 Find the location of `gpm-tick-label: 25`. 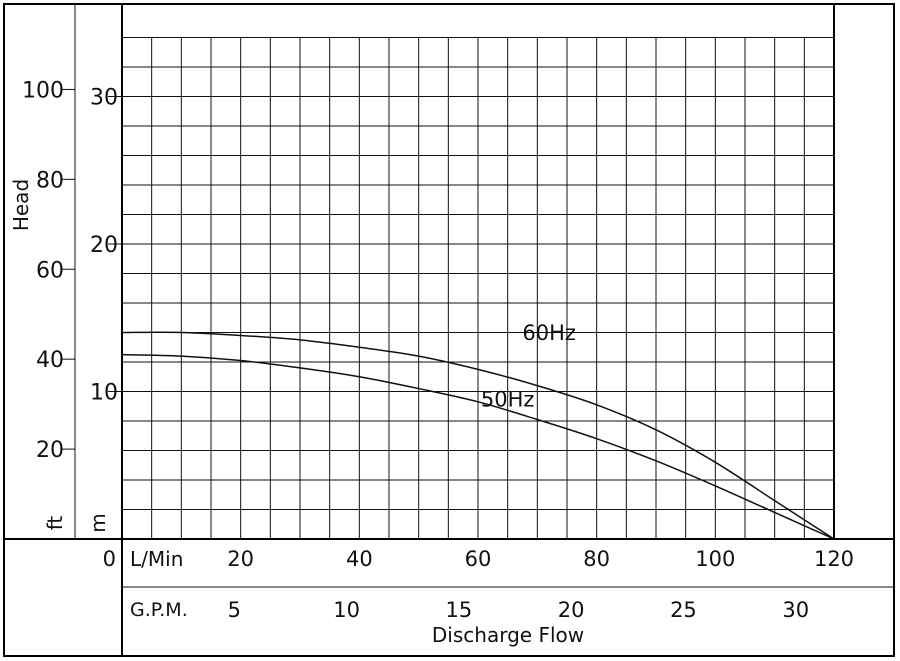

gpm-tick-label: 25 is located at coordinates (683, 610).